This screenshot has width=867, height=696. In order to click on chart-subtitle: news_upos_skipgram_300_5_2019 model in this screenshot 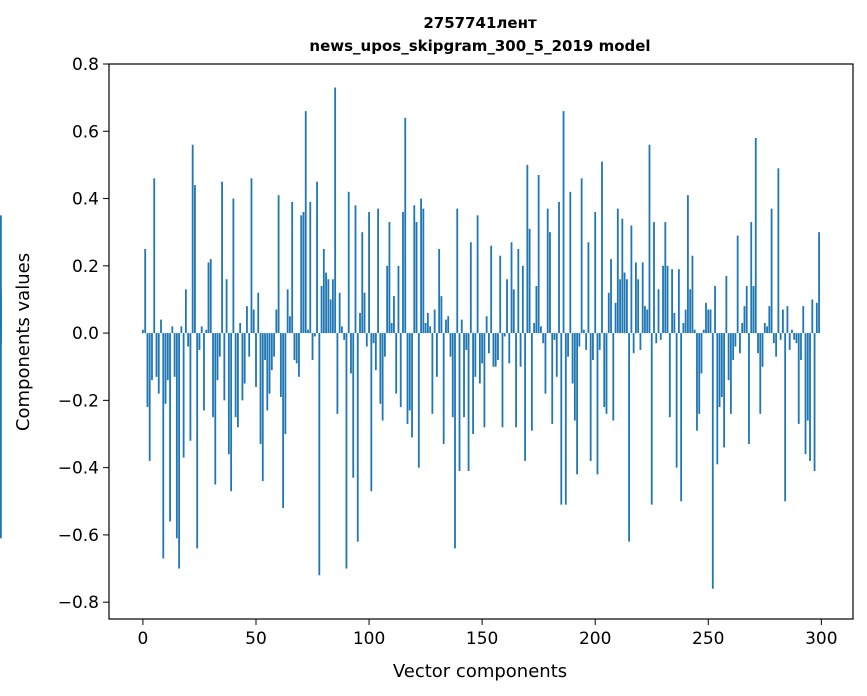, I will do `click(479, 46)`.